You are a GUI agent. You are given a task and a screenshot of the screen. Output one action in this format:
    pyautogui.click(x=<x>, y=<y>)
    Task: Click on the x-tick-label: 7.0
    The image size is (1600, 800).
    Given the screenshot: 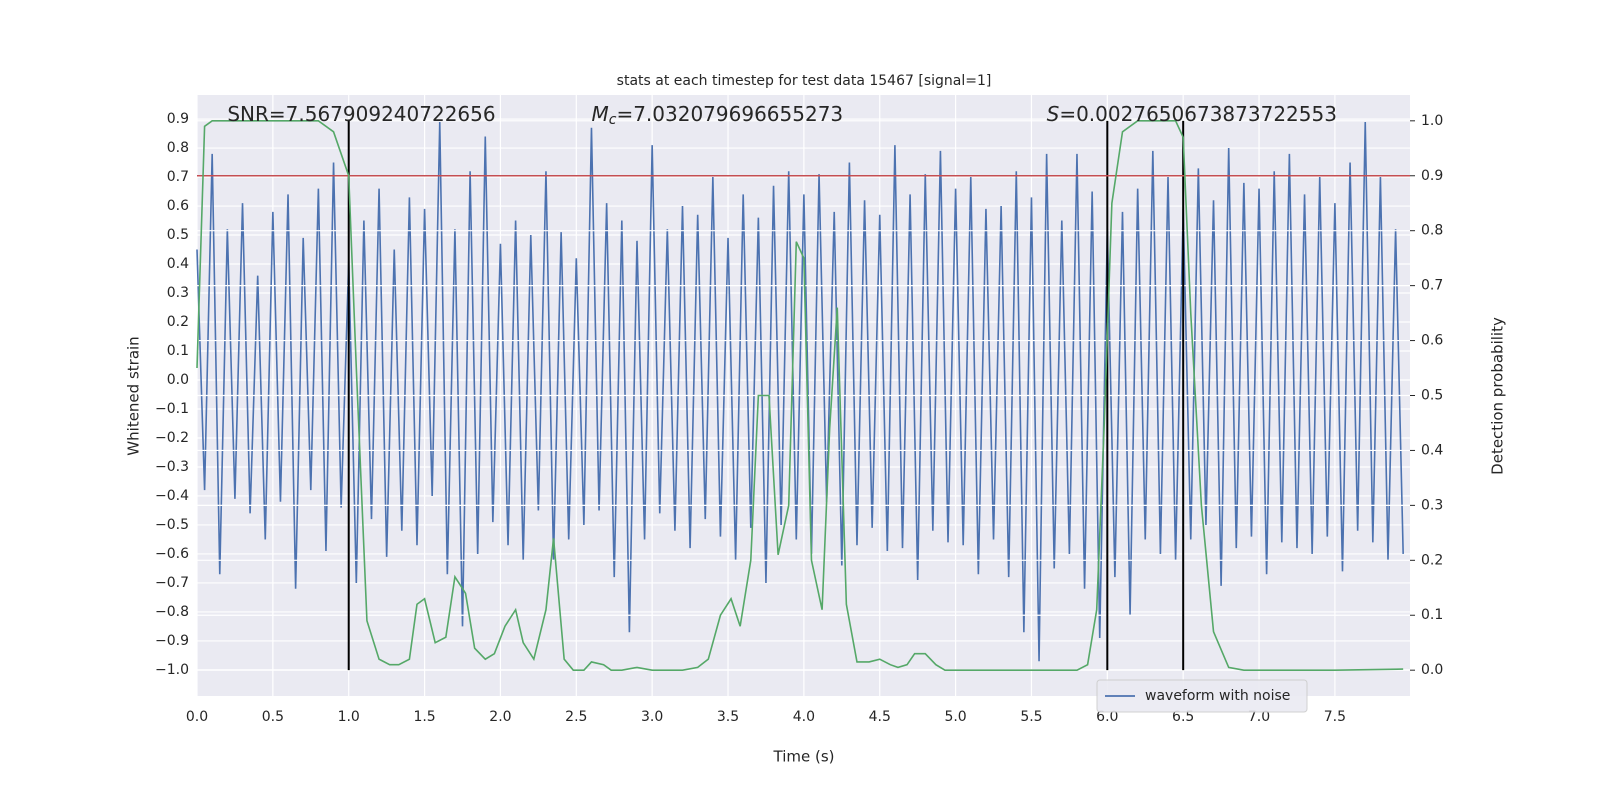 What is the action you would take?
    pyautogui.click(x=1259, y=717)
    